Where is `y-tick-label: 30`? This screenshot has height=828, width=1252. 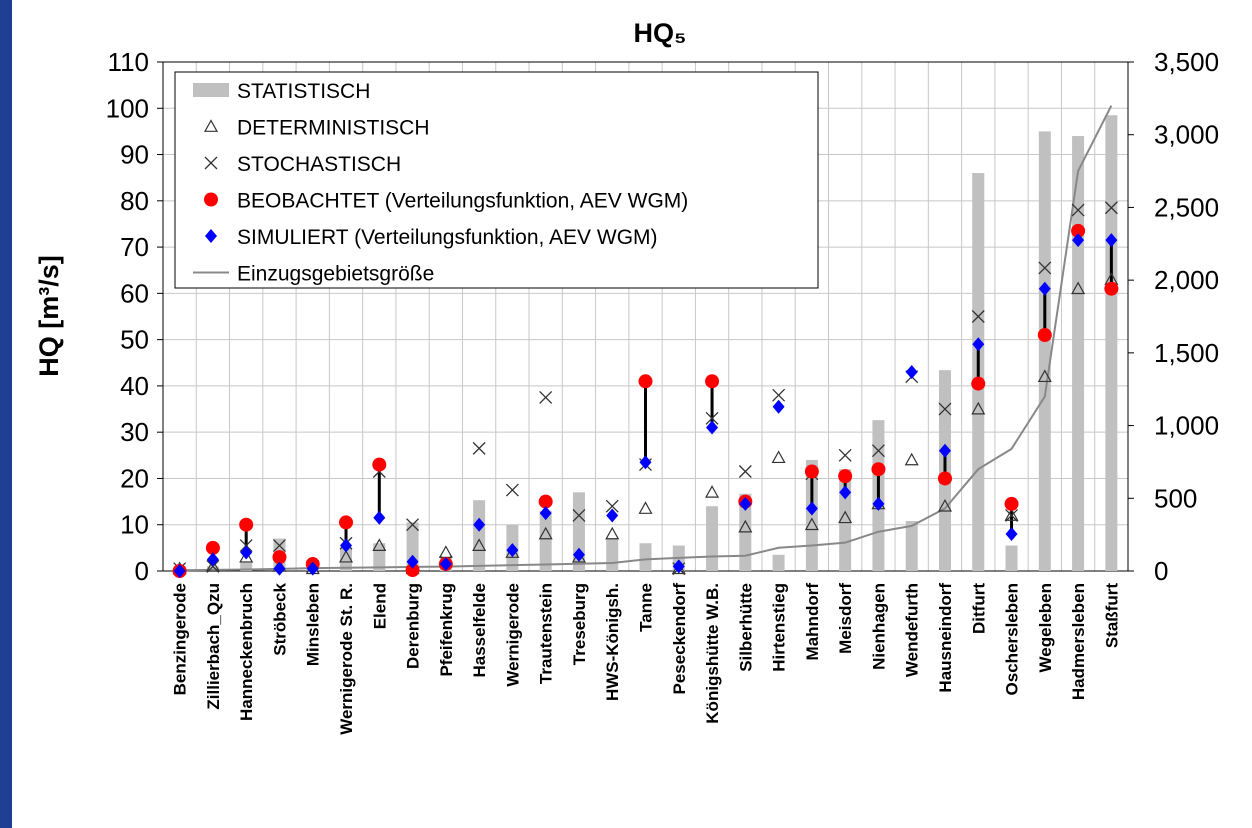
y-tick-label: 30 is located at coordinates (134, 432).